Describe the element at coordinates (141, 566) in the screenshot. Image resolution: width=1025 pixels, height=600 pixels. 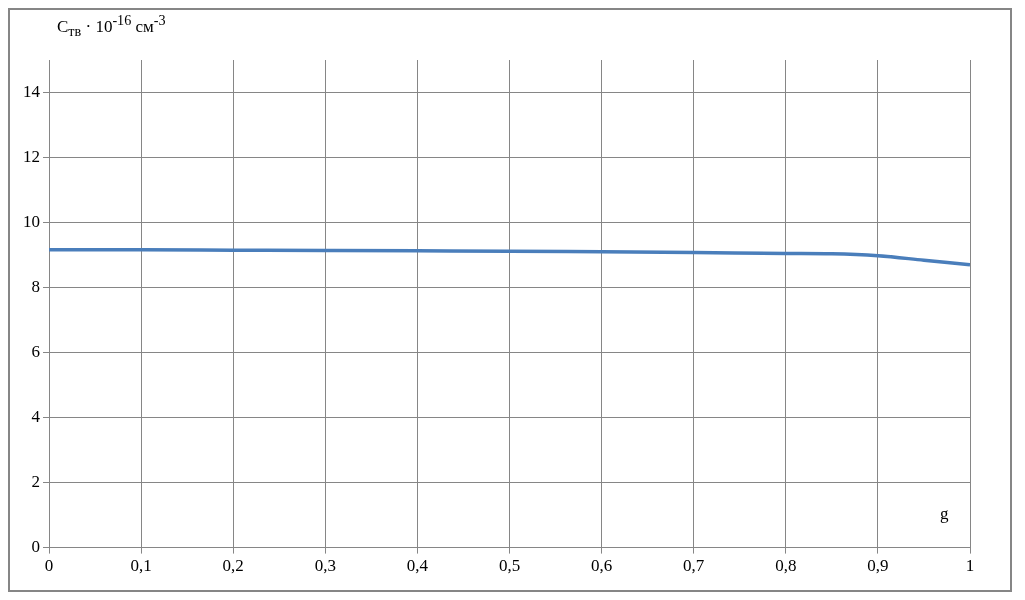
I see `x-tick-label: 0,1` at that location.